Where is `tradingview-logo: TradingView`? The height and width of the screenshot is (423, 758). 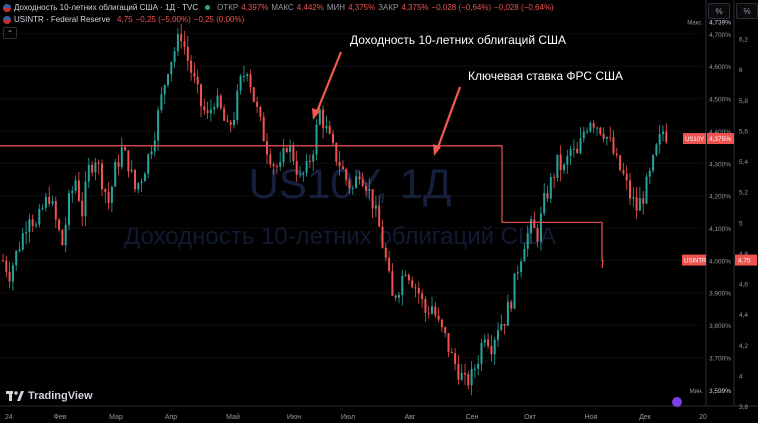 tradingview-logo: TradingView is located at coordinates (49, 396).